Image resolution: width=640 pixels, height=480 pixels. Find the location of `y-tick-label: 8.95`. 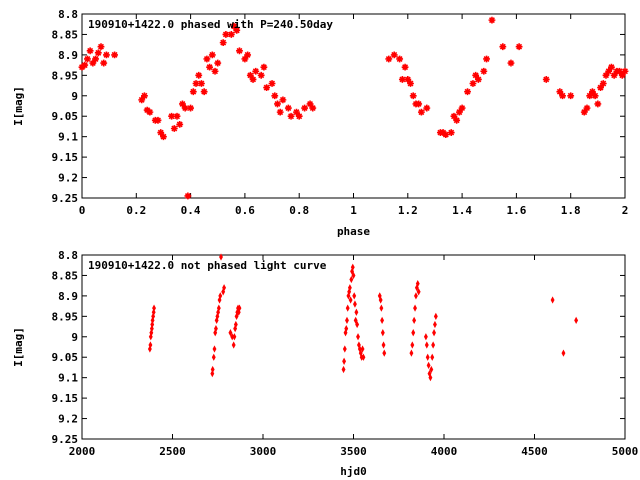

y-tick-label: 8.95 is located at coordinates (65, 75).